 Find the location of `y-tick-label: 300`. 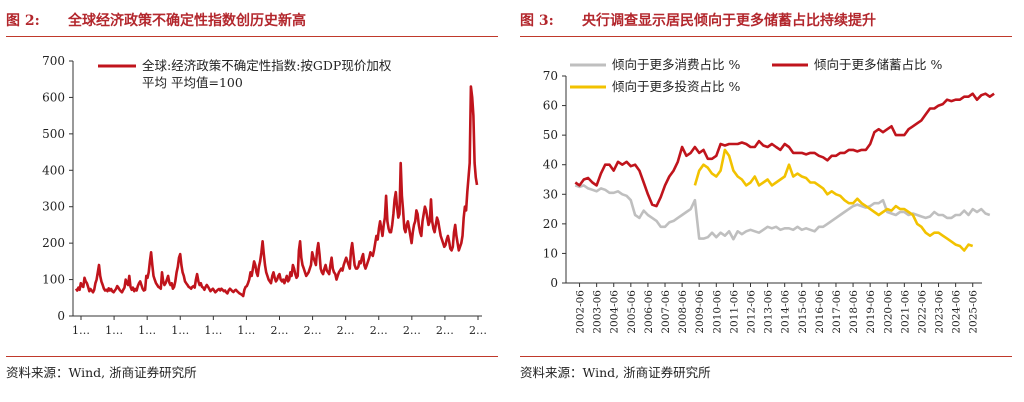

y-tick-label: 300 is located at coordinates (53, 207).